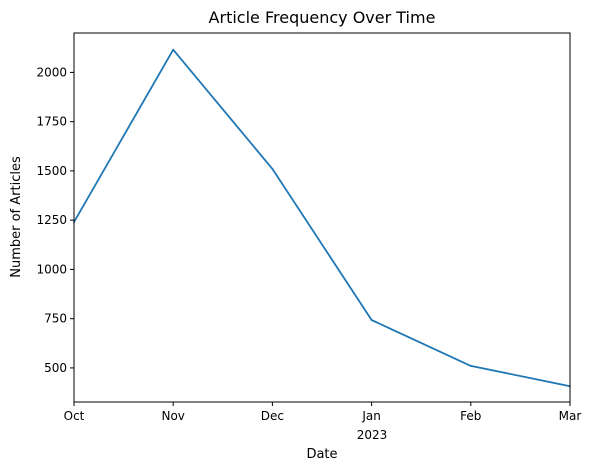 This screenshot has width=593, height=471. Describe the element at coordinates (51, 220) in the screenshot. I see `y-tick-label: 1250` at that location.